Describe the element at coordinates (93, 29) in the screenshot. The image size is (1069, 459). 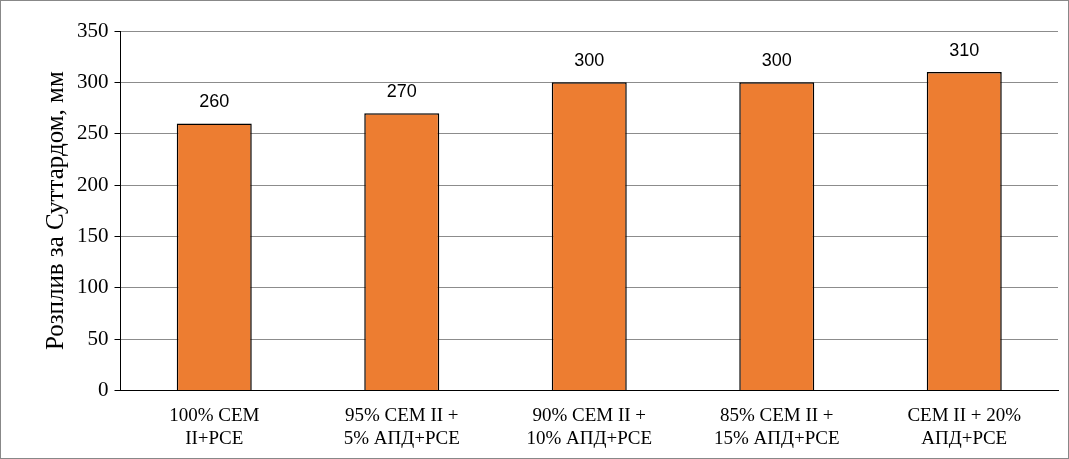
I see `y-tick-label: 350` at that location.